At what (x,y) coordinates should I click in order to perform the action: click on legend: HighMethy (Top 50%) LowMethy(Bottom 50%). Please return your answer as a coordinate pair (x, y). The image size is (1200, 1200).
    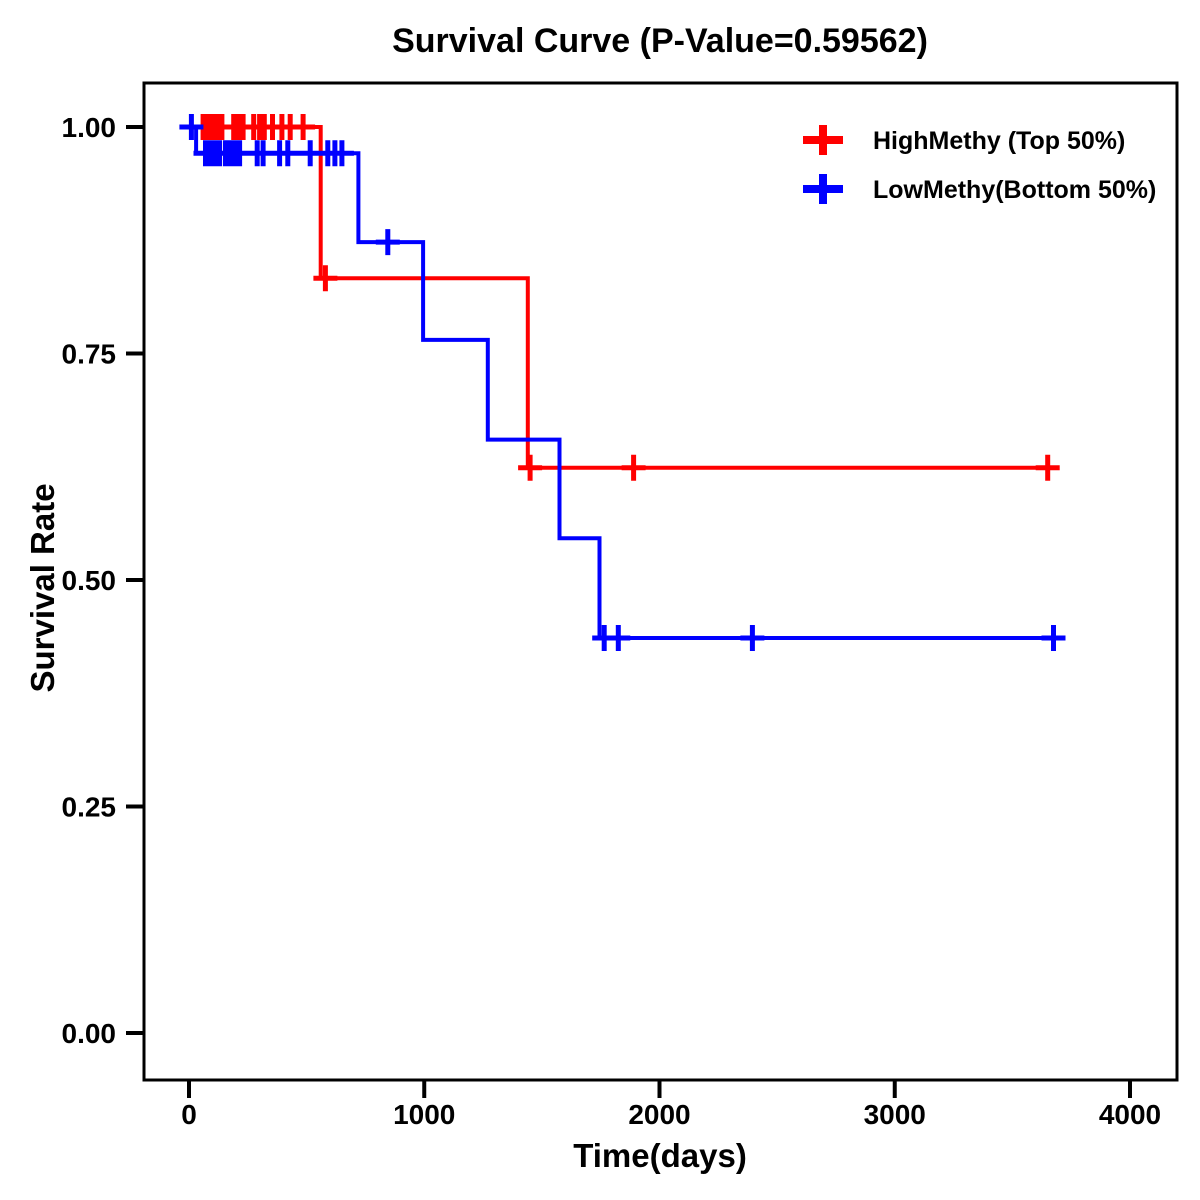
    Looking at the image, I should click on (979, 164).